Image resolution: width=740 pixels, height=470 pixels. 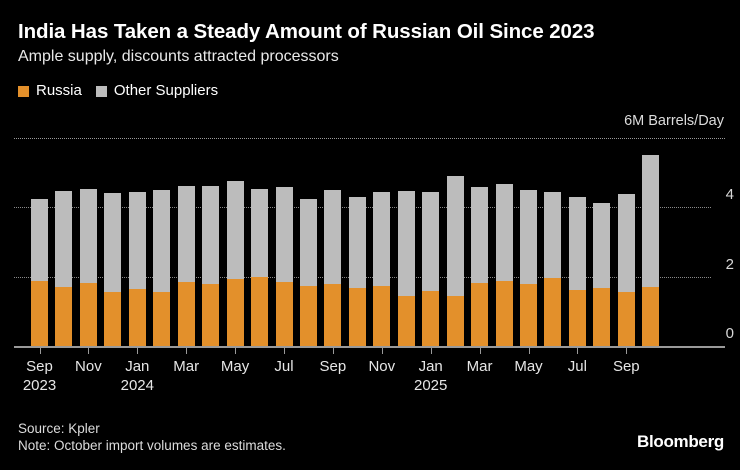 What do you see at coordinates (39, 385) in the screenshot?
I see `x-axis-year-label-2023: 2023` at bounding box center [39, 385].